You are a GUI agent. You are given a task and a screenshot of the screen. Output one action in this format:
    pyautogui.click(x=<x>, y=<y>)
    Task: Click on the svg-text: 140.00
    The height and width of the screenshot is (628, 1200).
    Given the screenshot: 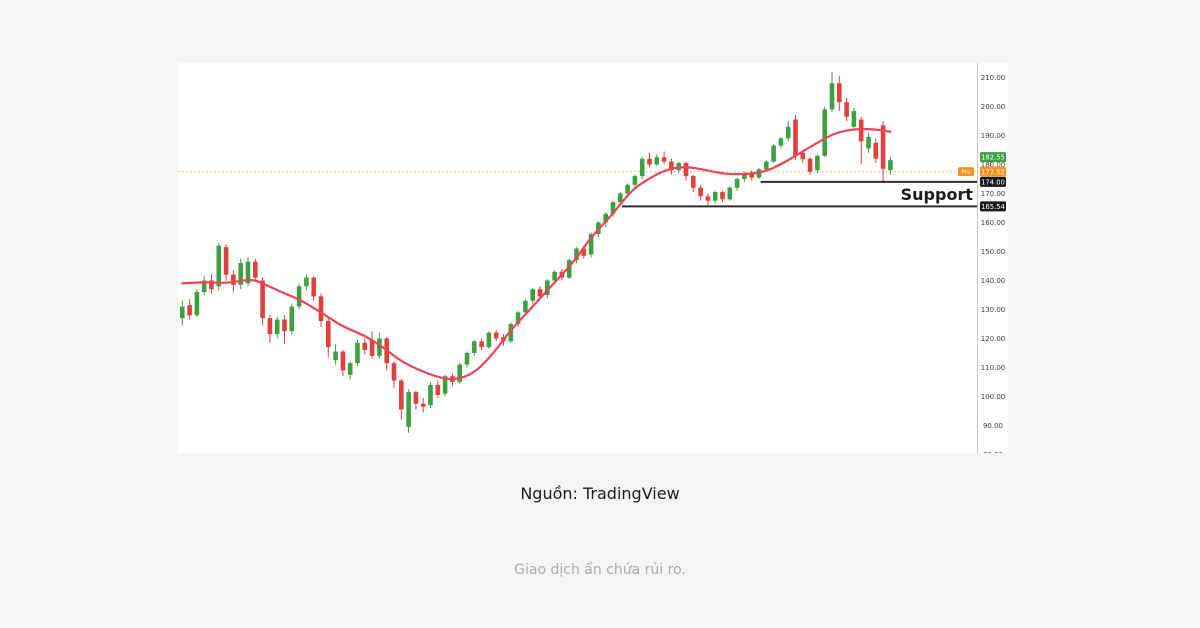 What is the action you would take?
    pyautogui.click(x=993, y=281)
    